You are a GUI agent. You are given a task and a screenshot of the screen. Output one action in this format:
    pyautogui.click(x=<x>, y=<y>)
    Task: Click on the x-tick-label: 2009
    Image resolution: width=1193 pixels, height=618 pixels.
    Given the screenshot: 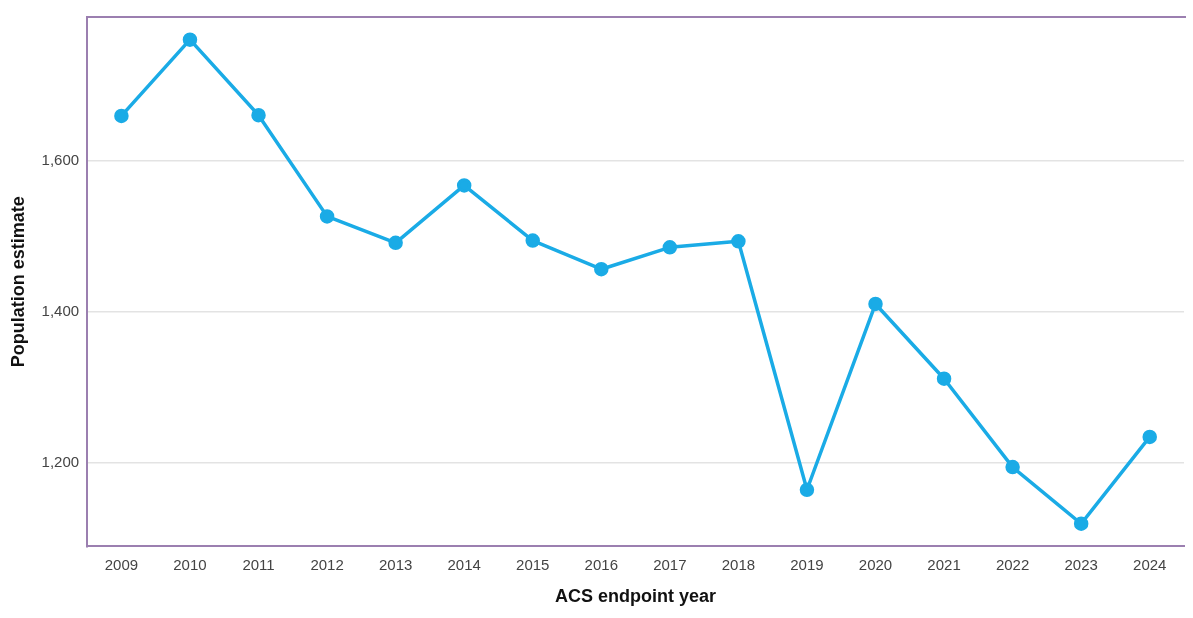 What is the action you would take?
    pyautogui.click(x=121, y=564)
    